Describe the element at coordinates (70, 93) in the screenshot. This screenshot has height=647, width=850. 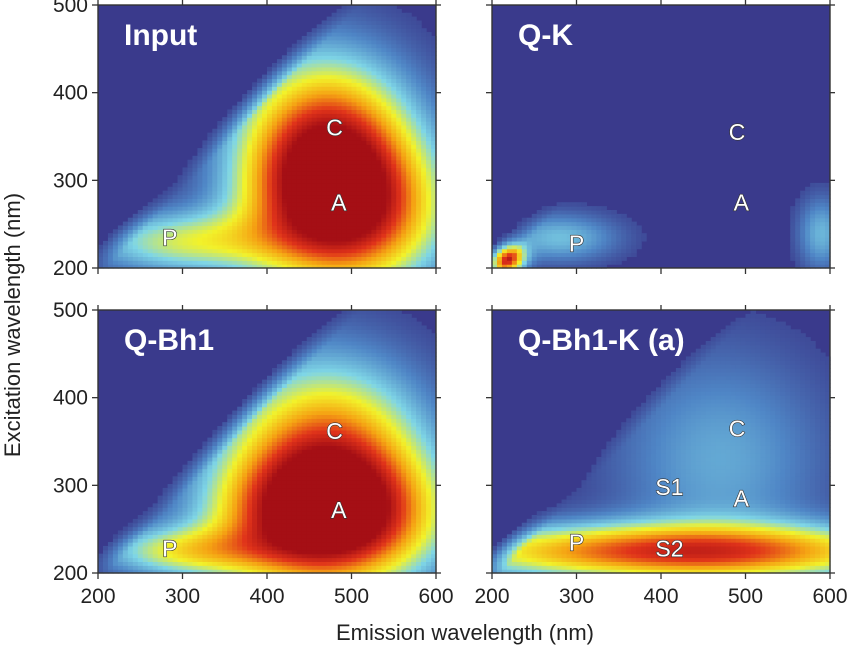
I see `y-tick-label: 400` at that location.